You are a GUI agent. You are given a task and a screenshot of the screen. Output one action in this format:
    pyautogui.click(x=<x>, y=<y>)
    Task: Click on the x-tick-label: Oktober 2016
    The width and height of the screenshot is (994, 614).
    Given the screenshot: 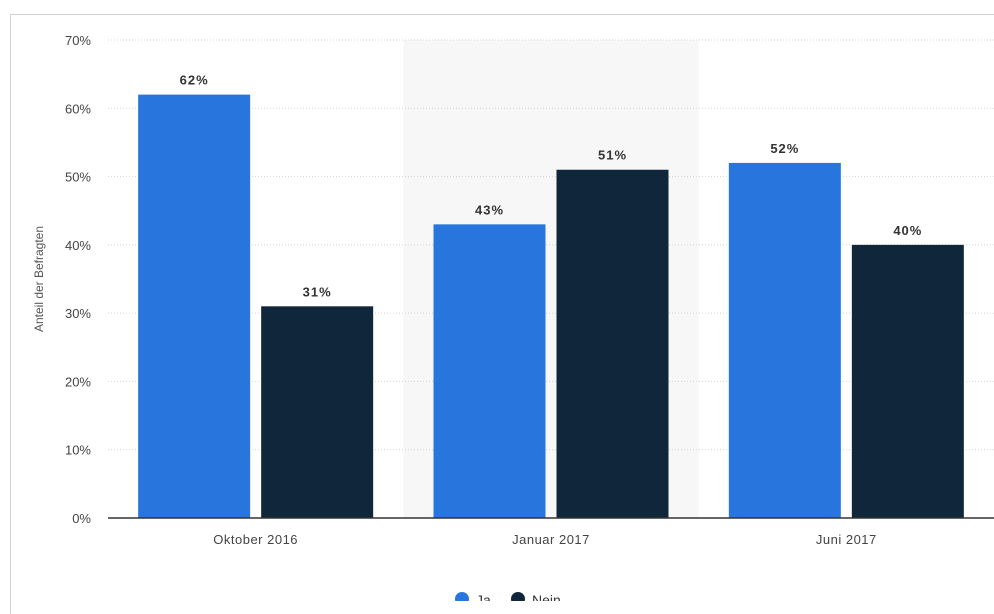 What is the action you would take?
    pyautogui.click(x=255, y=539)
    